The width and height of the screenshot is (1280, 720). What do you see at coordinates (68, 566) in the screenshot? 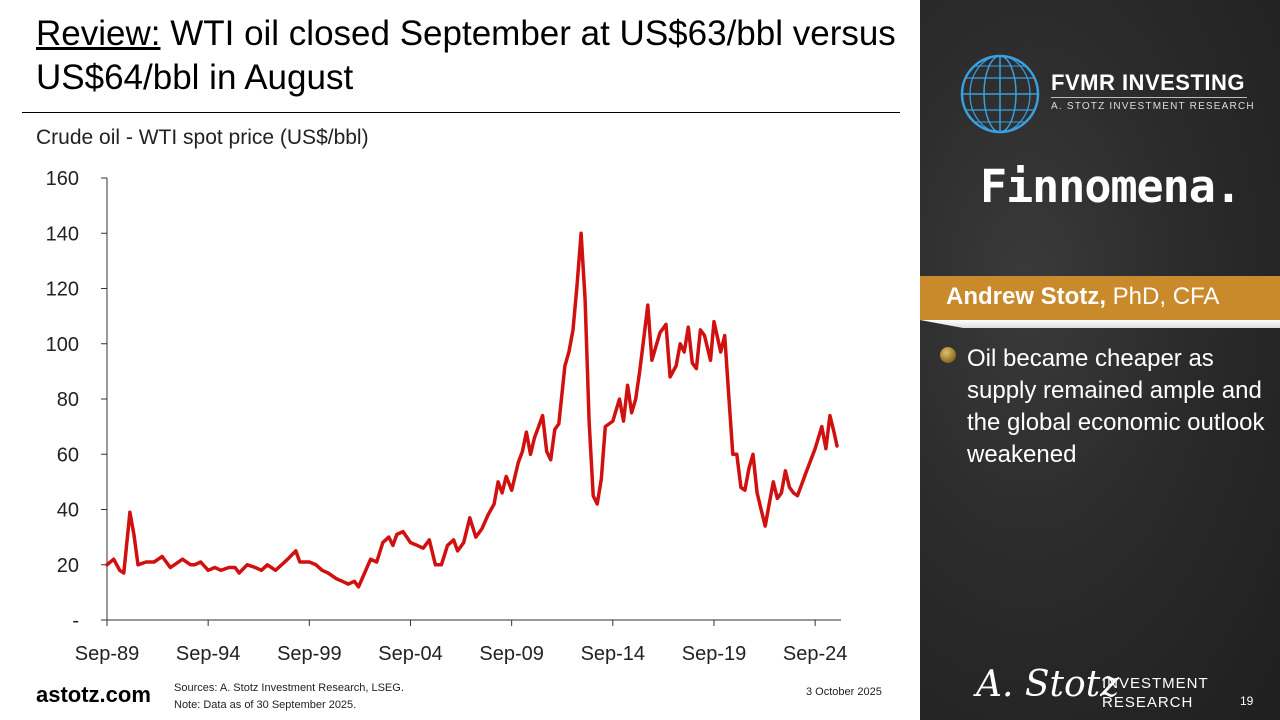
I see `y-tick-label: 20` at bounding box center [68, 566].